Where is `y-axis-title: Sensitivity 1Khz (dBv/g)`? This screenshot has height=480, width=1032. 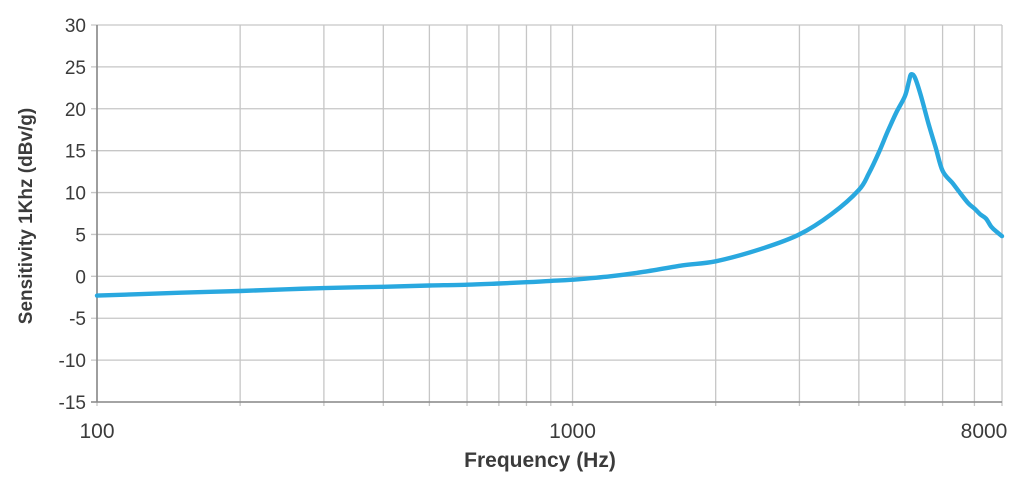 y-axis-title: Sensitivity 1Khz (dBv/g) is located at coordinates (26, 216).